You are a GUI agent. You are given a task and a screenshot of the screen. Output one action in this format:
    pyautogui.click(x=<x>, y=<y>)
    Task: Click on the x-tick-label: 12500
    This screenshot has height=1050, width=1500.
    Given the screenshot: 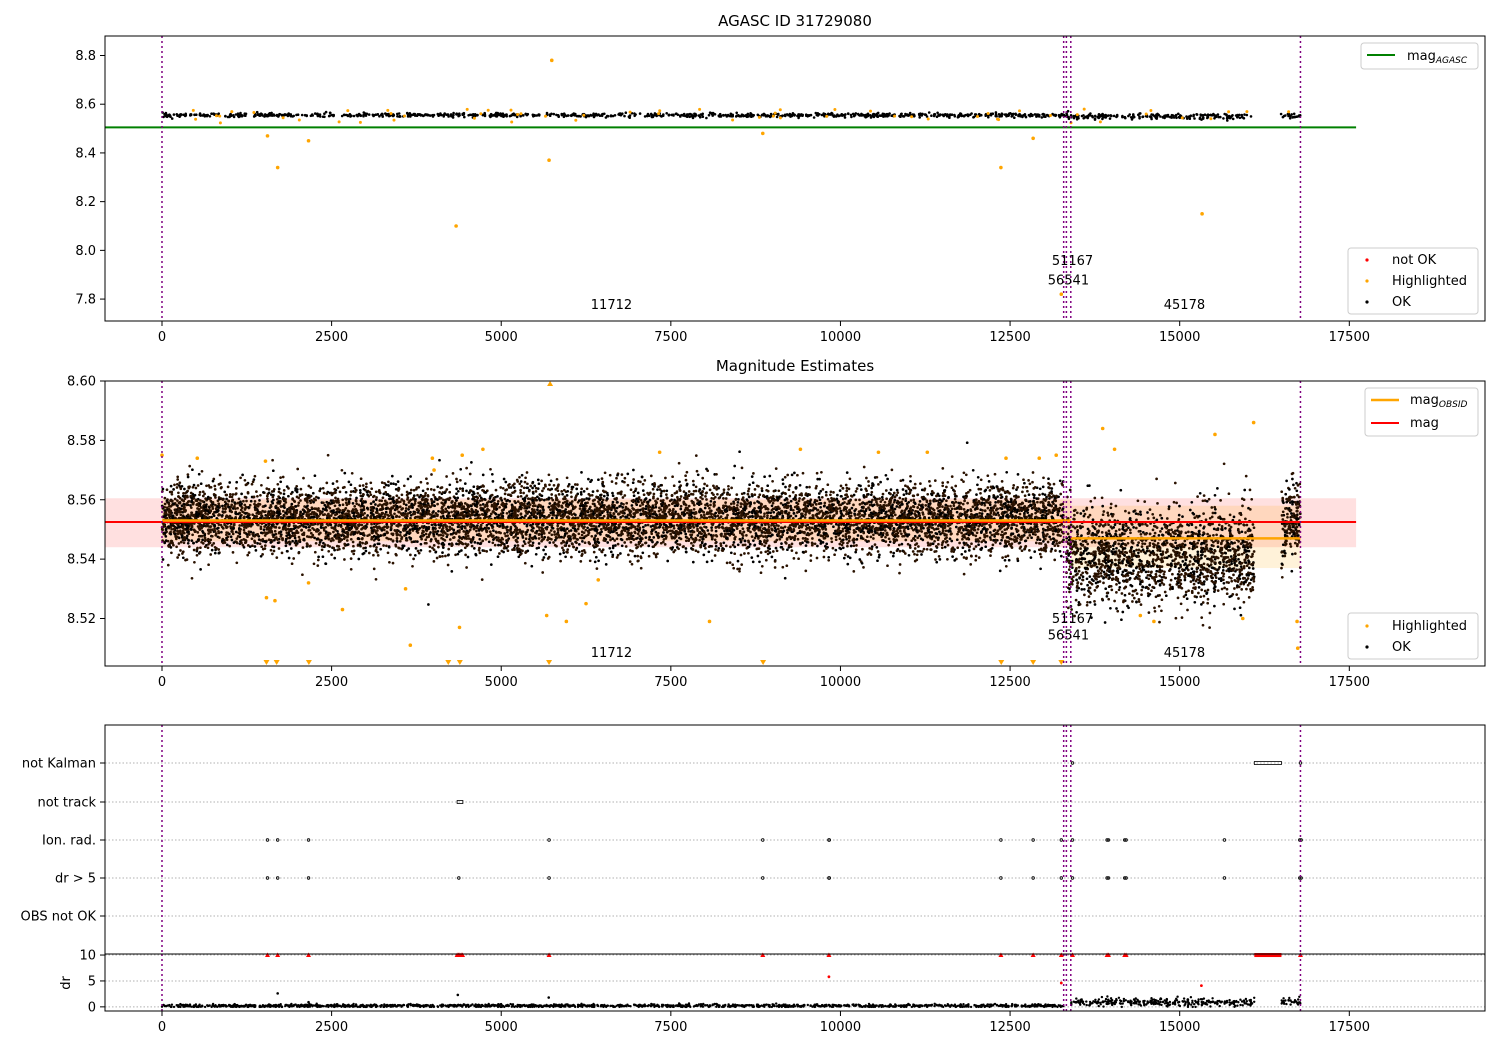 What is the action you would take?
    pyautogui.click(x=1009, y=337)
    